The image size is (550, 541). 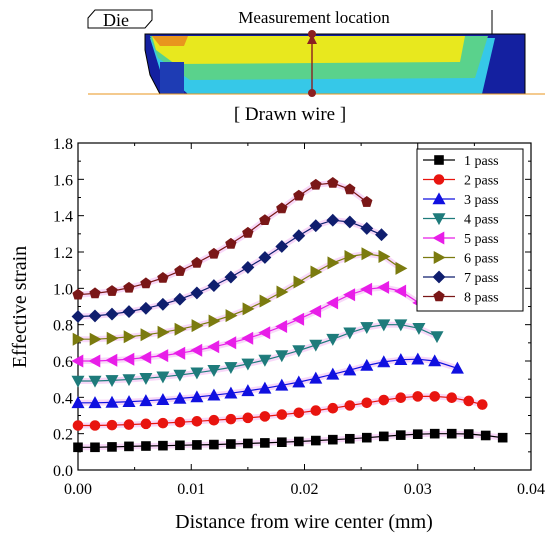 What do you see at coordinates (63, 144) in the screenshot?
I see `y-tick-label: 1.8` at bounding box center [63, 144].